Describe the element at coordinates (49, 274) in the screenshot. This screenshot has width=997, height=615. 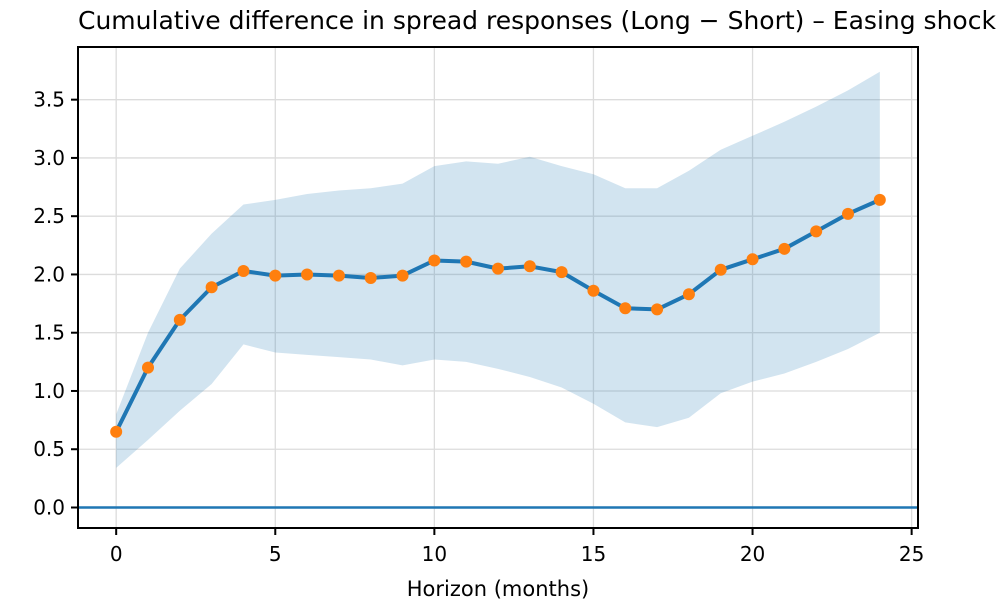
I see `y-tick-label: 2.0` at that location.